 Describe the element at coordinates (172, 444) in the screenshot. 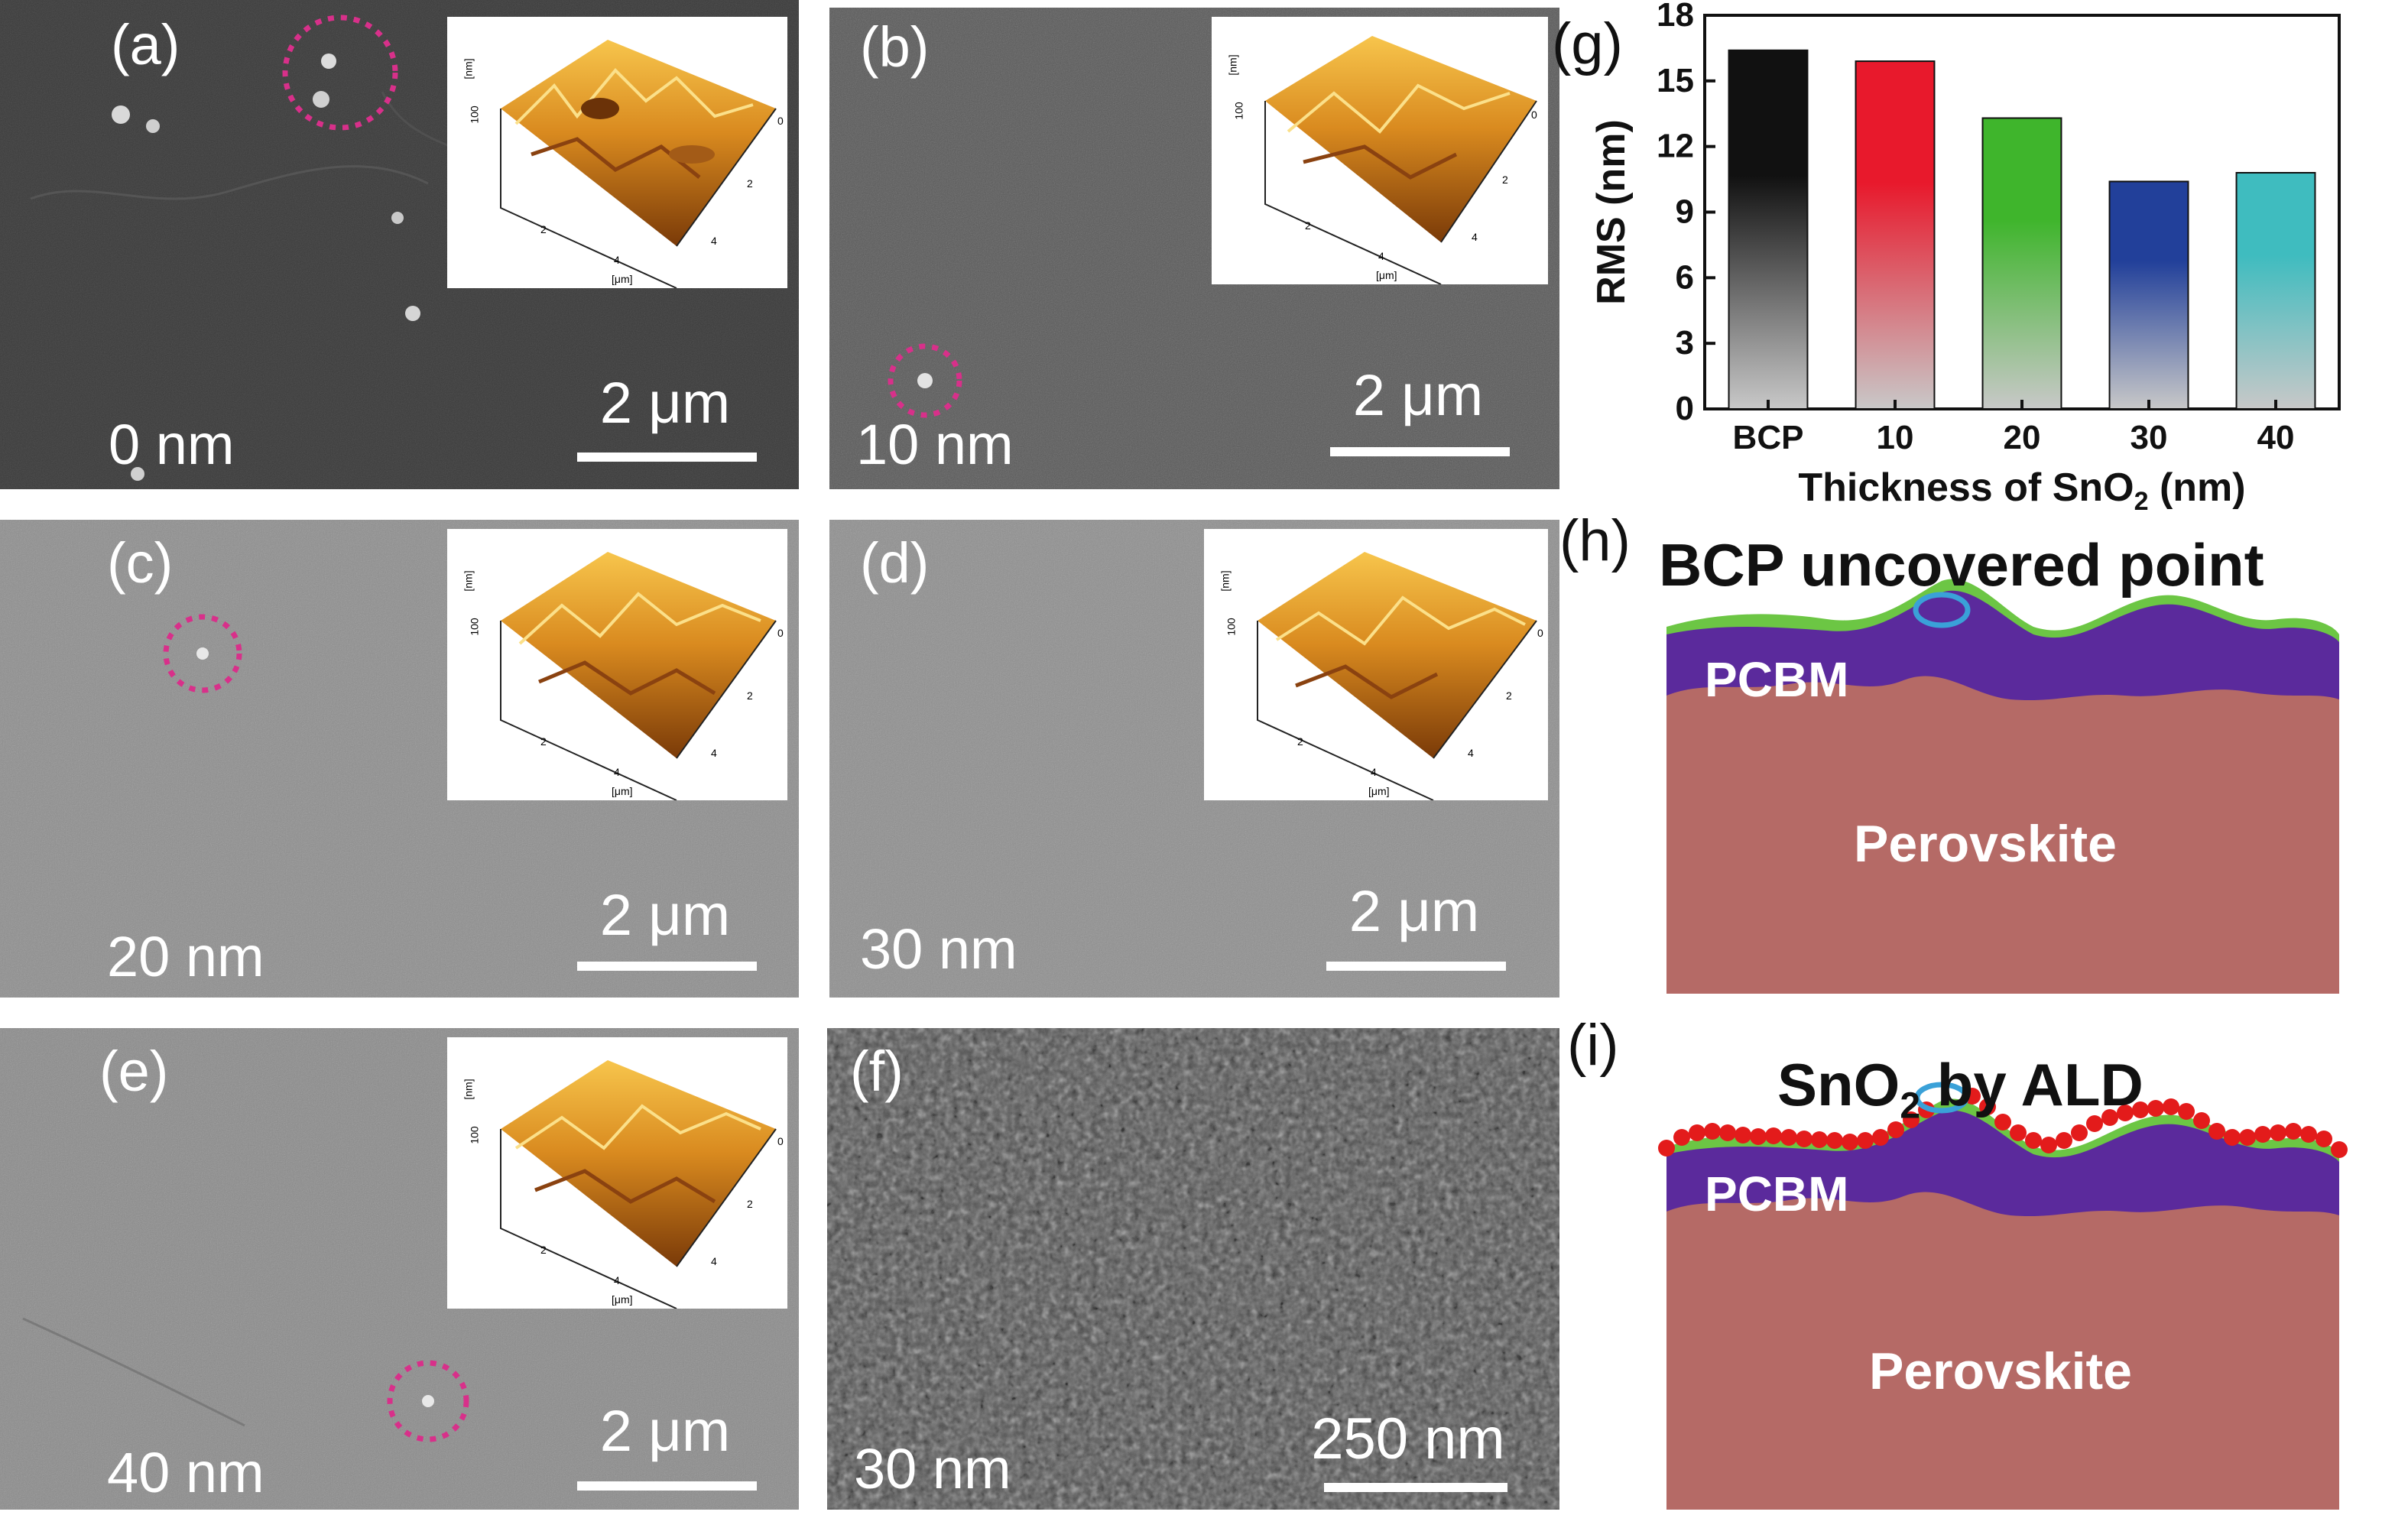

I see `thickness-label: 0 nm` at that location.